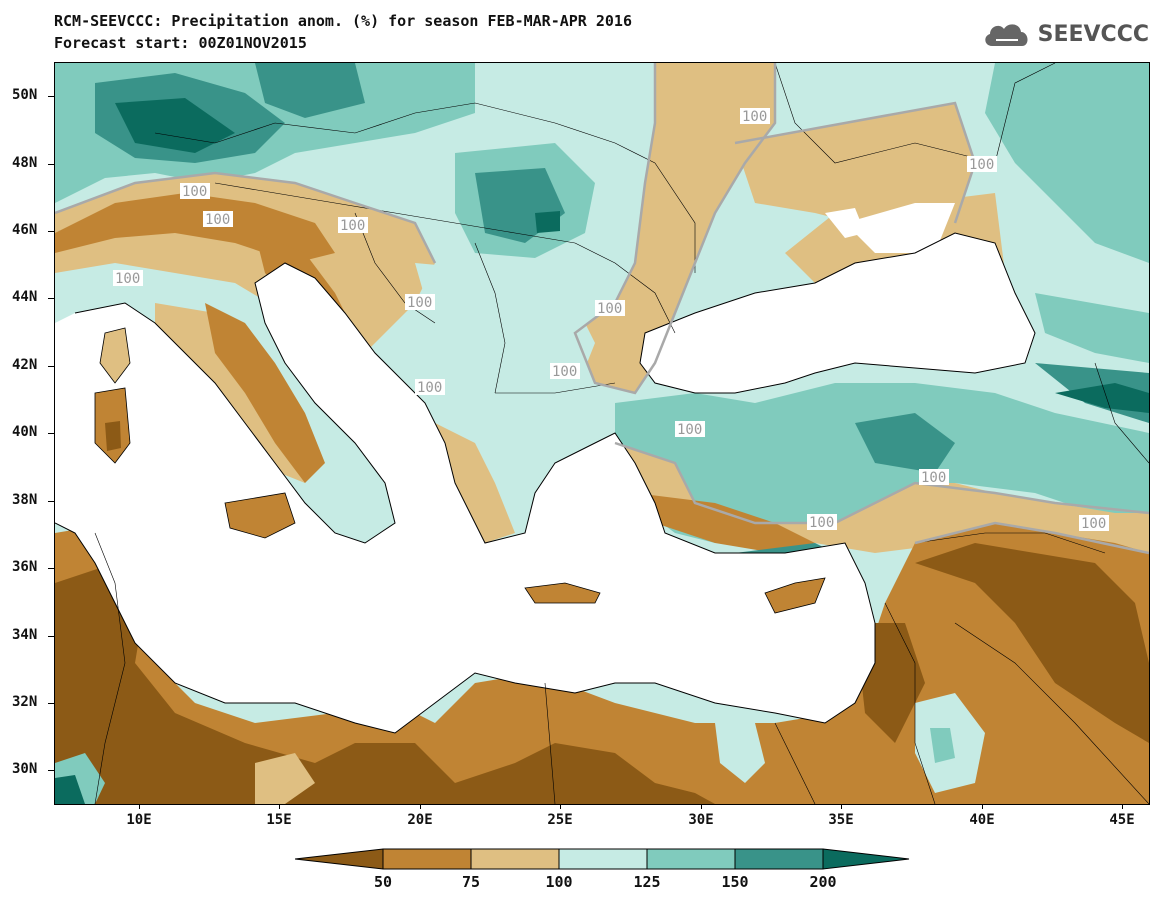  I want to click on seevccc-logo: SEEVCCC, so click(1065, 34).